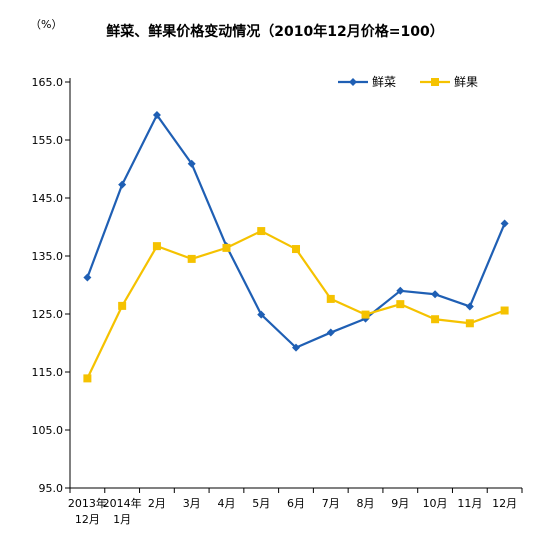 This screenshot has width=550, height=546. I want to click on y-tick-label: 145.0, so click(48, 198).